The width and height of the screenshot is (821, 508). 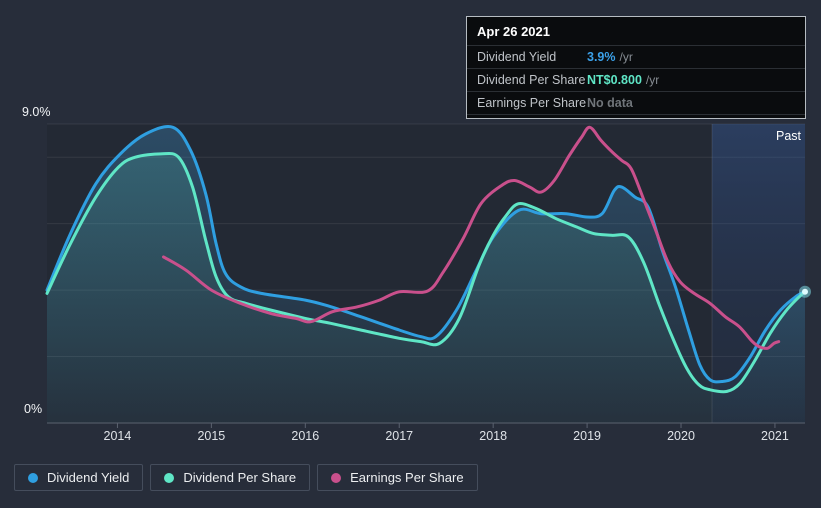 I want to click on earnings-per-share-dot-icon, so click(x=336, y=477).